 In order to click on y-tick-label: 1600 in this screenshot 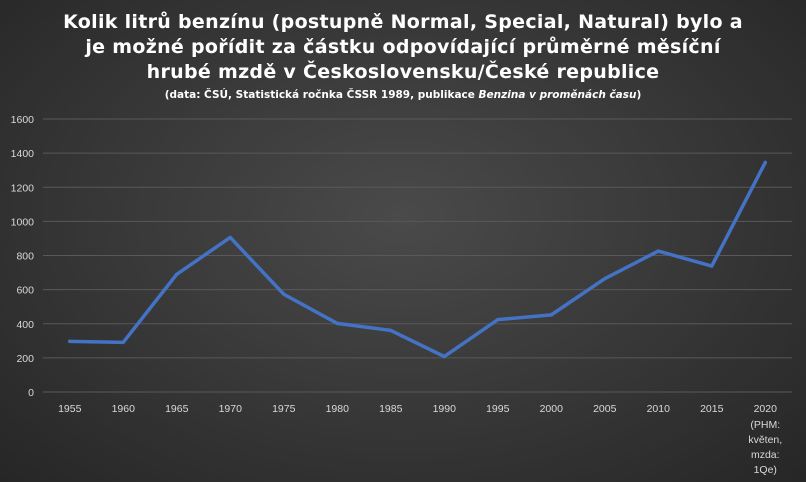, I will do `click(23, 120)`.